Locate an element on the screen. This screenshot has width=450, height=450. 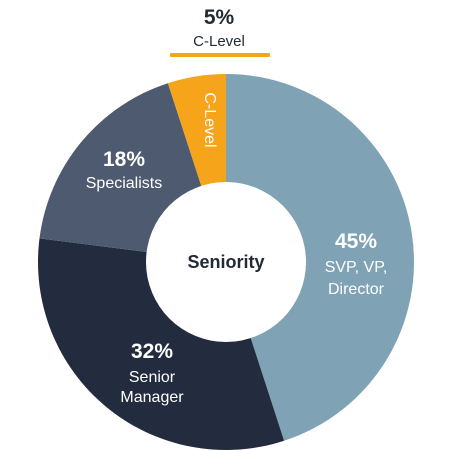
slice-percent-2: 18% is located at coordinates (124, 159).